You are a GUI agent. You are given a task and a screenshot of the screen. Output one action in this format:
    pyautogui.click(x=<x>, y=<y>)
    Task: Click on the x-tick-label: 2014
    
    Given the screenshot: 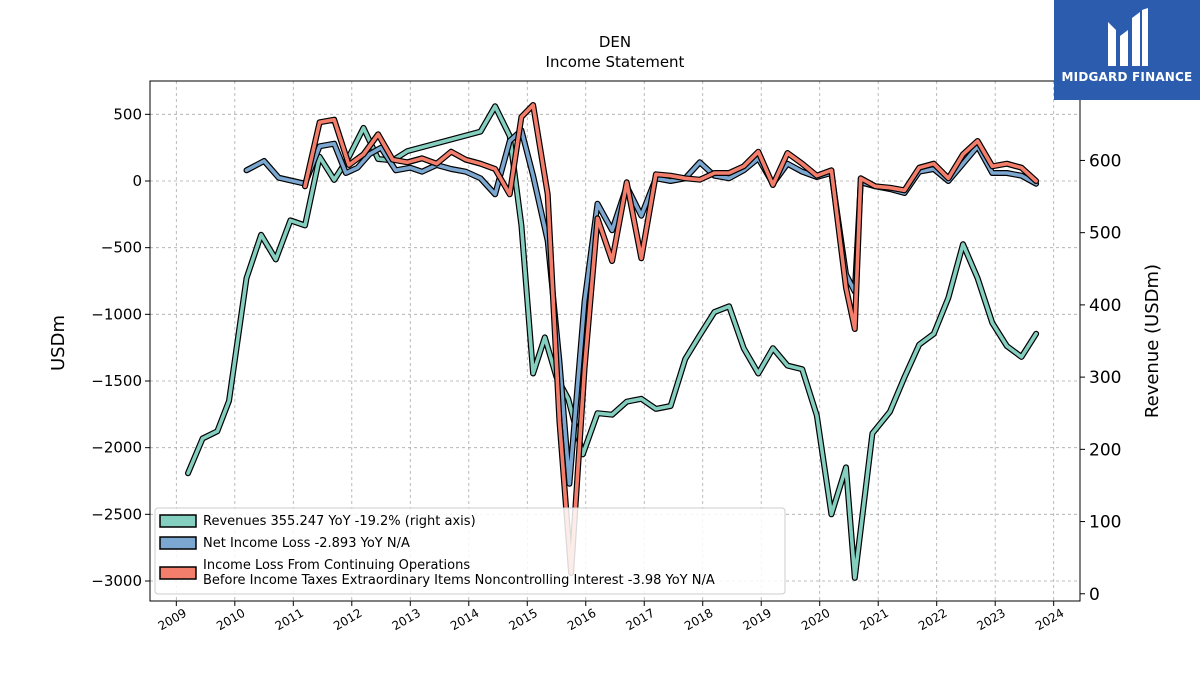 What is the action you would take?
    pyautogui.click(x=464, y=619)
    